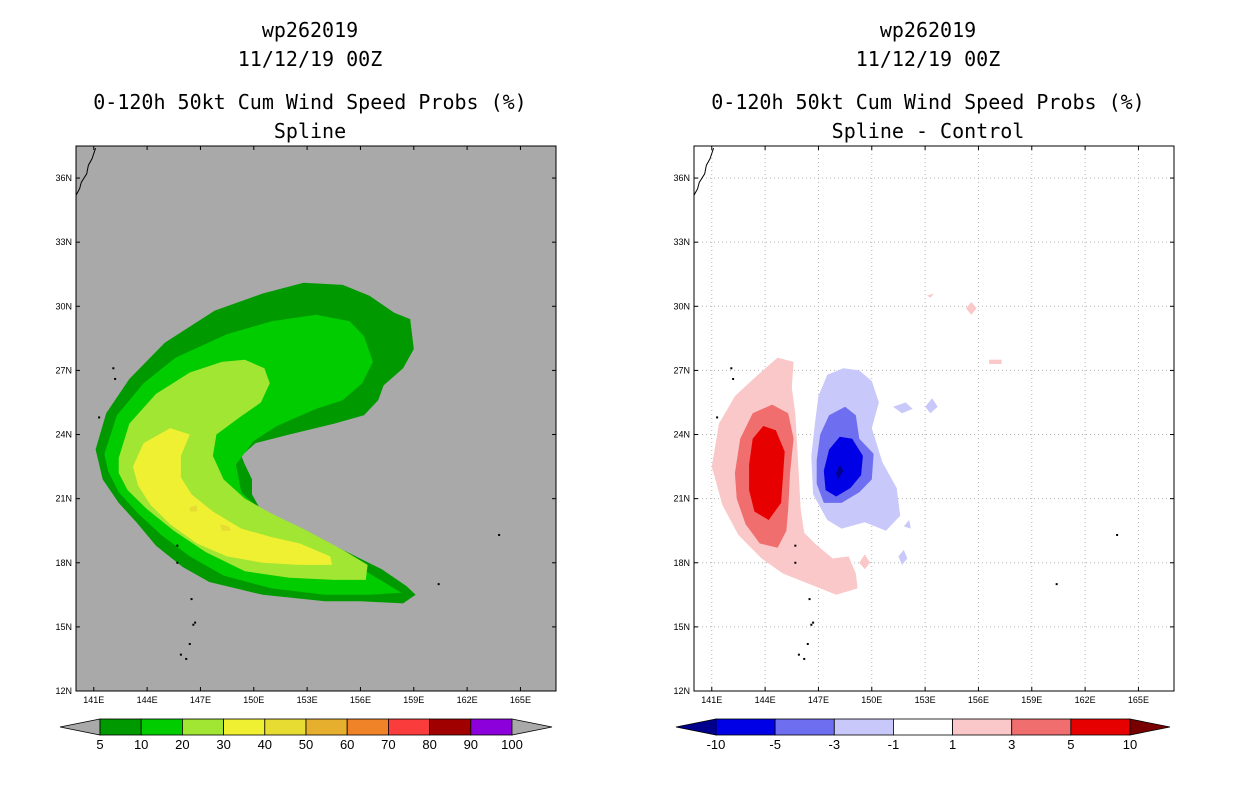 The image size is (1236, 800). I want to click on colorbar-label: -5, so click(775, 744).